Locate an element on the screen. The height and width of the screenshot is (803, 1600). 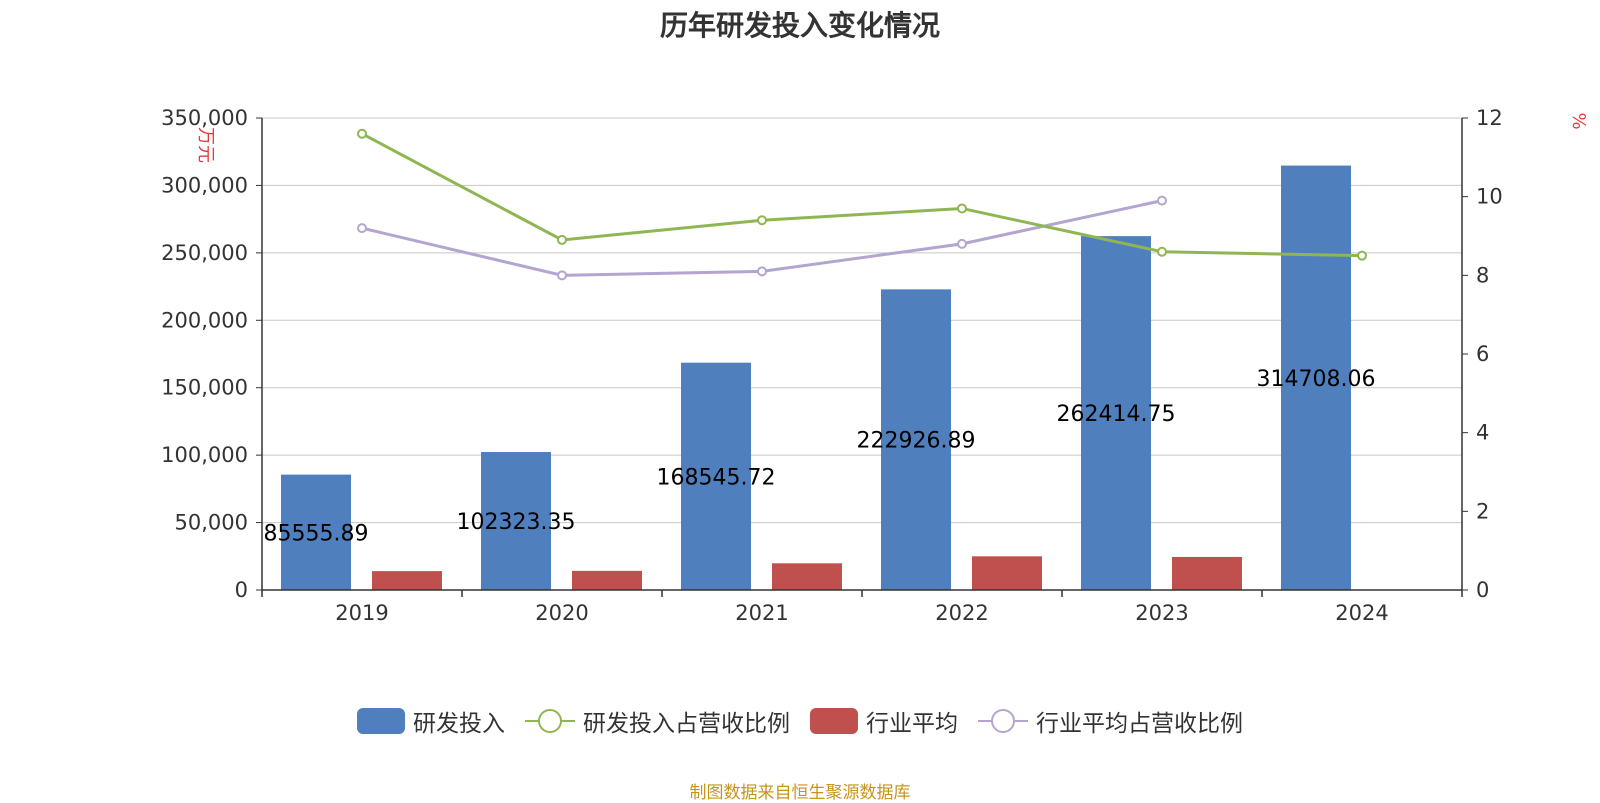
bar-data-label: 168545.72 is located at coordinates (716, 477).